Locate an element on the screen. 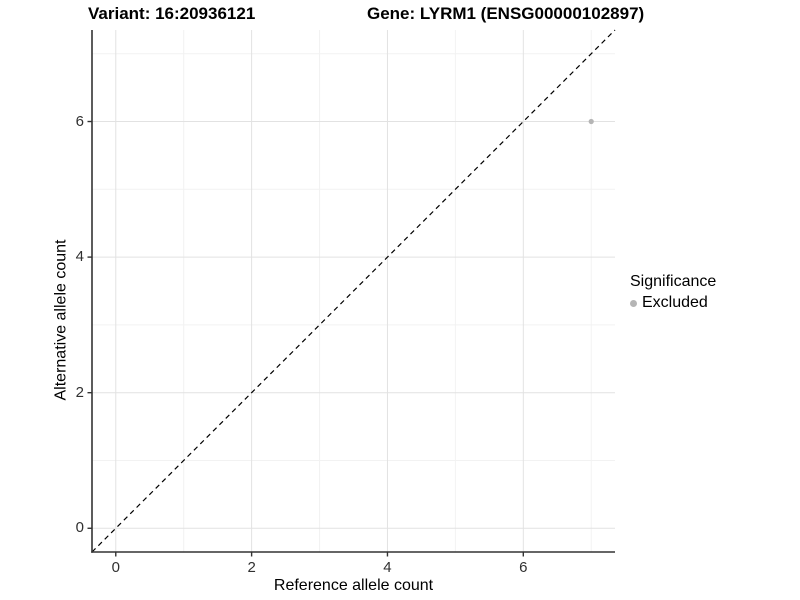 This screenshot has height=600, width=800. data-point is located at coordinates (591, 121).